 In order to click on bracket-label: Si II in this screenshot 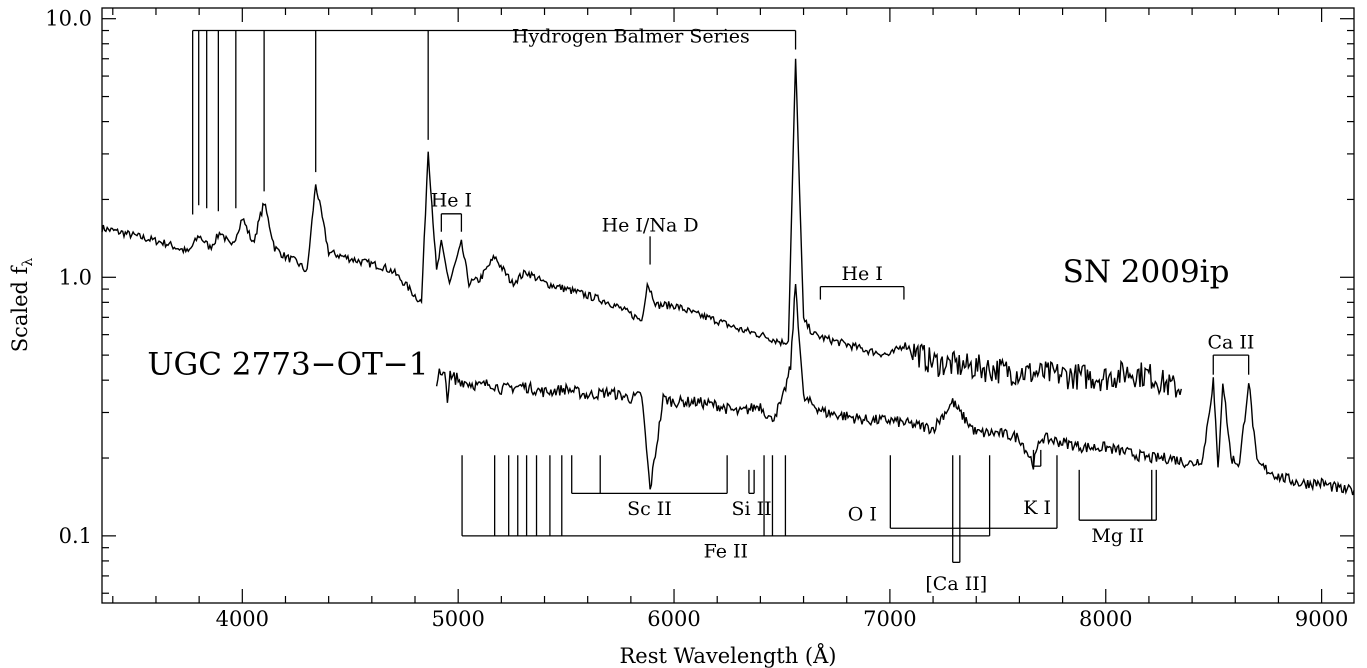, I will do `click(751, 509)`.